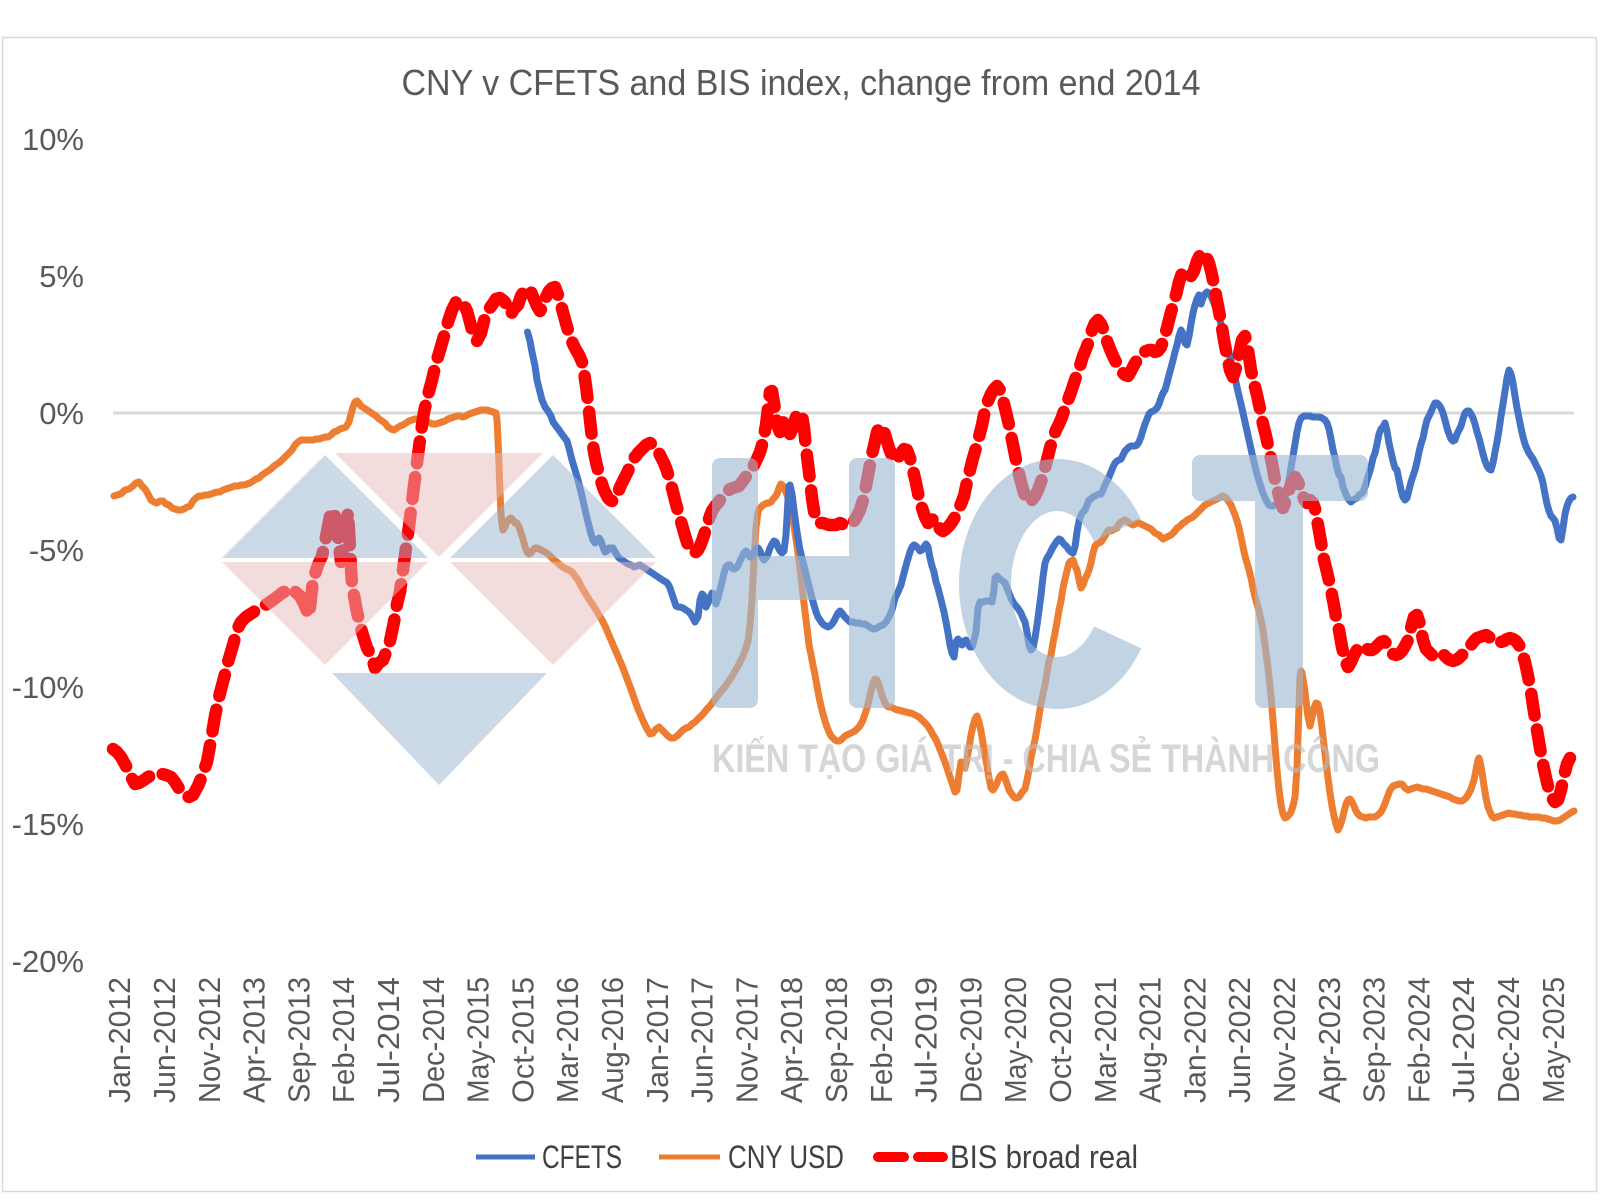  Describe the element at coordinates (1046, 758) in the screenshot. I see `svg-text:KIẾN TẠO GIÁ TRỊ - CHIA SẺ THÀ: KIẾN TẠO GIÁ TRỊ - CHIA SẺ THÀNH CÔNG` at that location.